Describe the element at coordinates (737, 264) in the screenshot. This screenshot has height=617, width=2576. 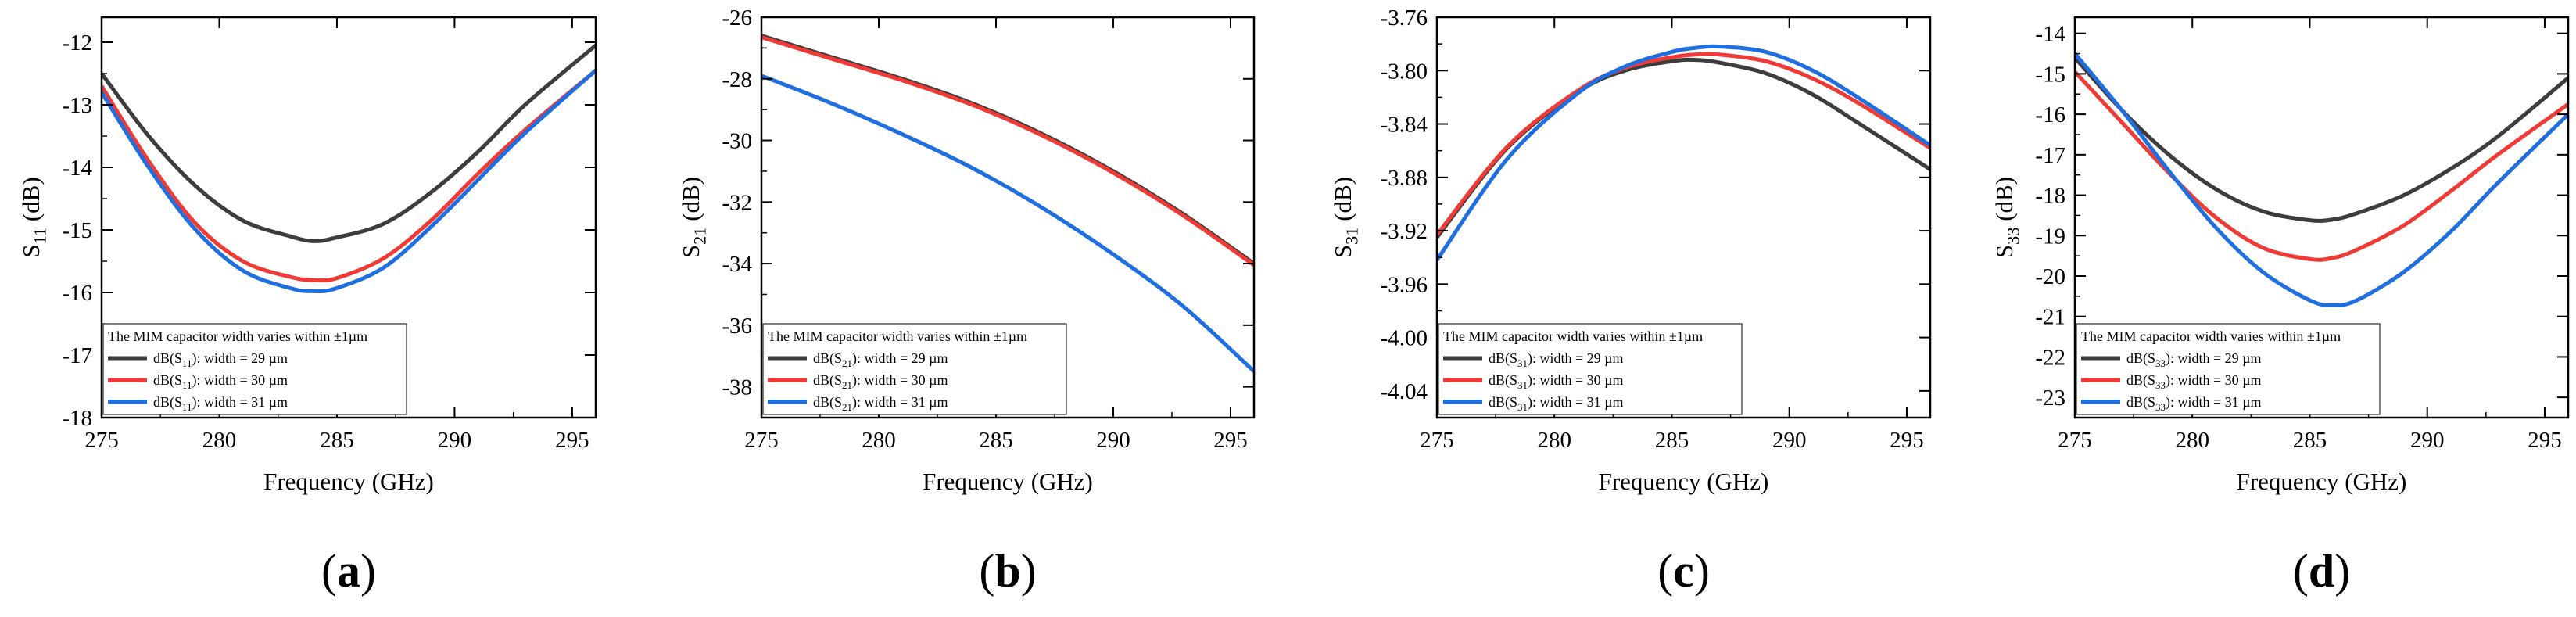
I see `y-tick-label: -34` at that location.